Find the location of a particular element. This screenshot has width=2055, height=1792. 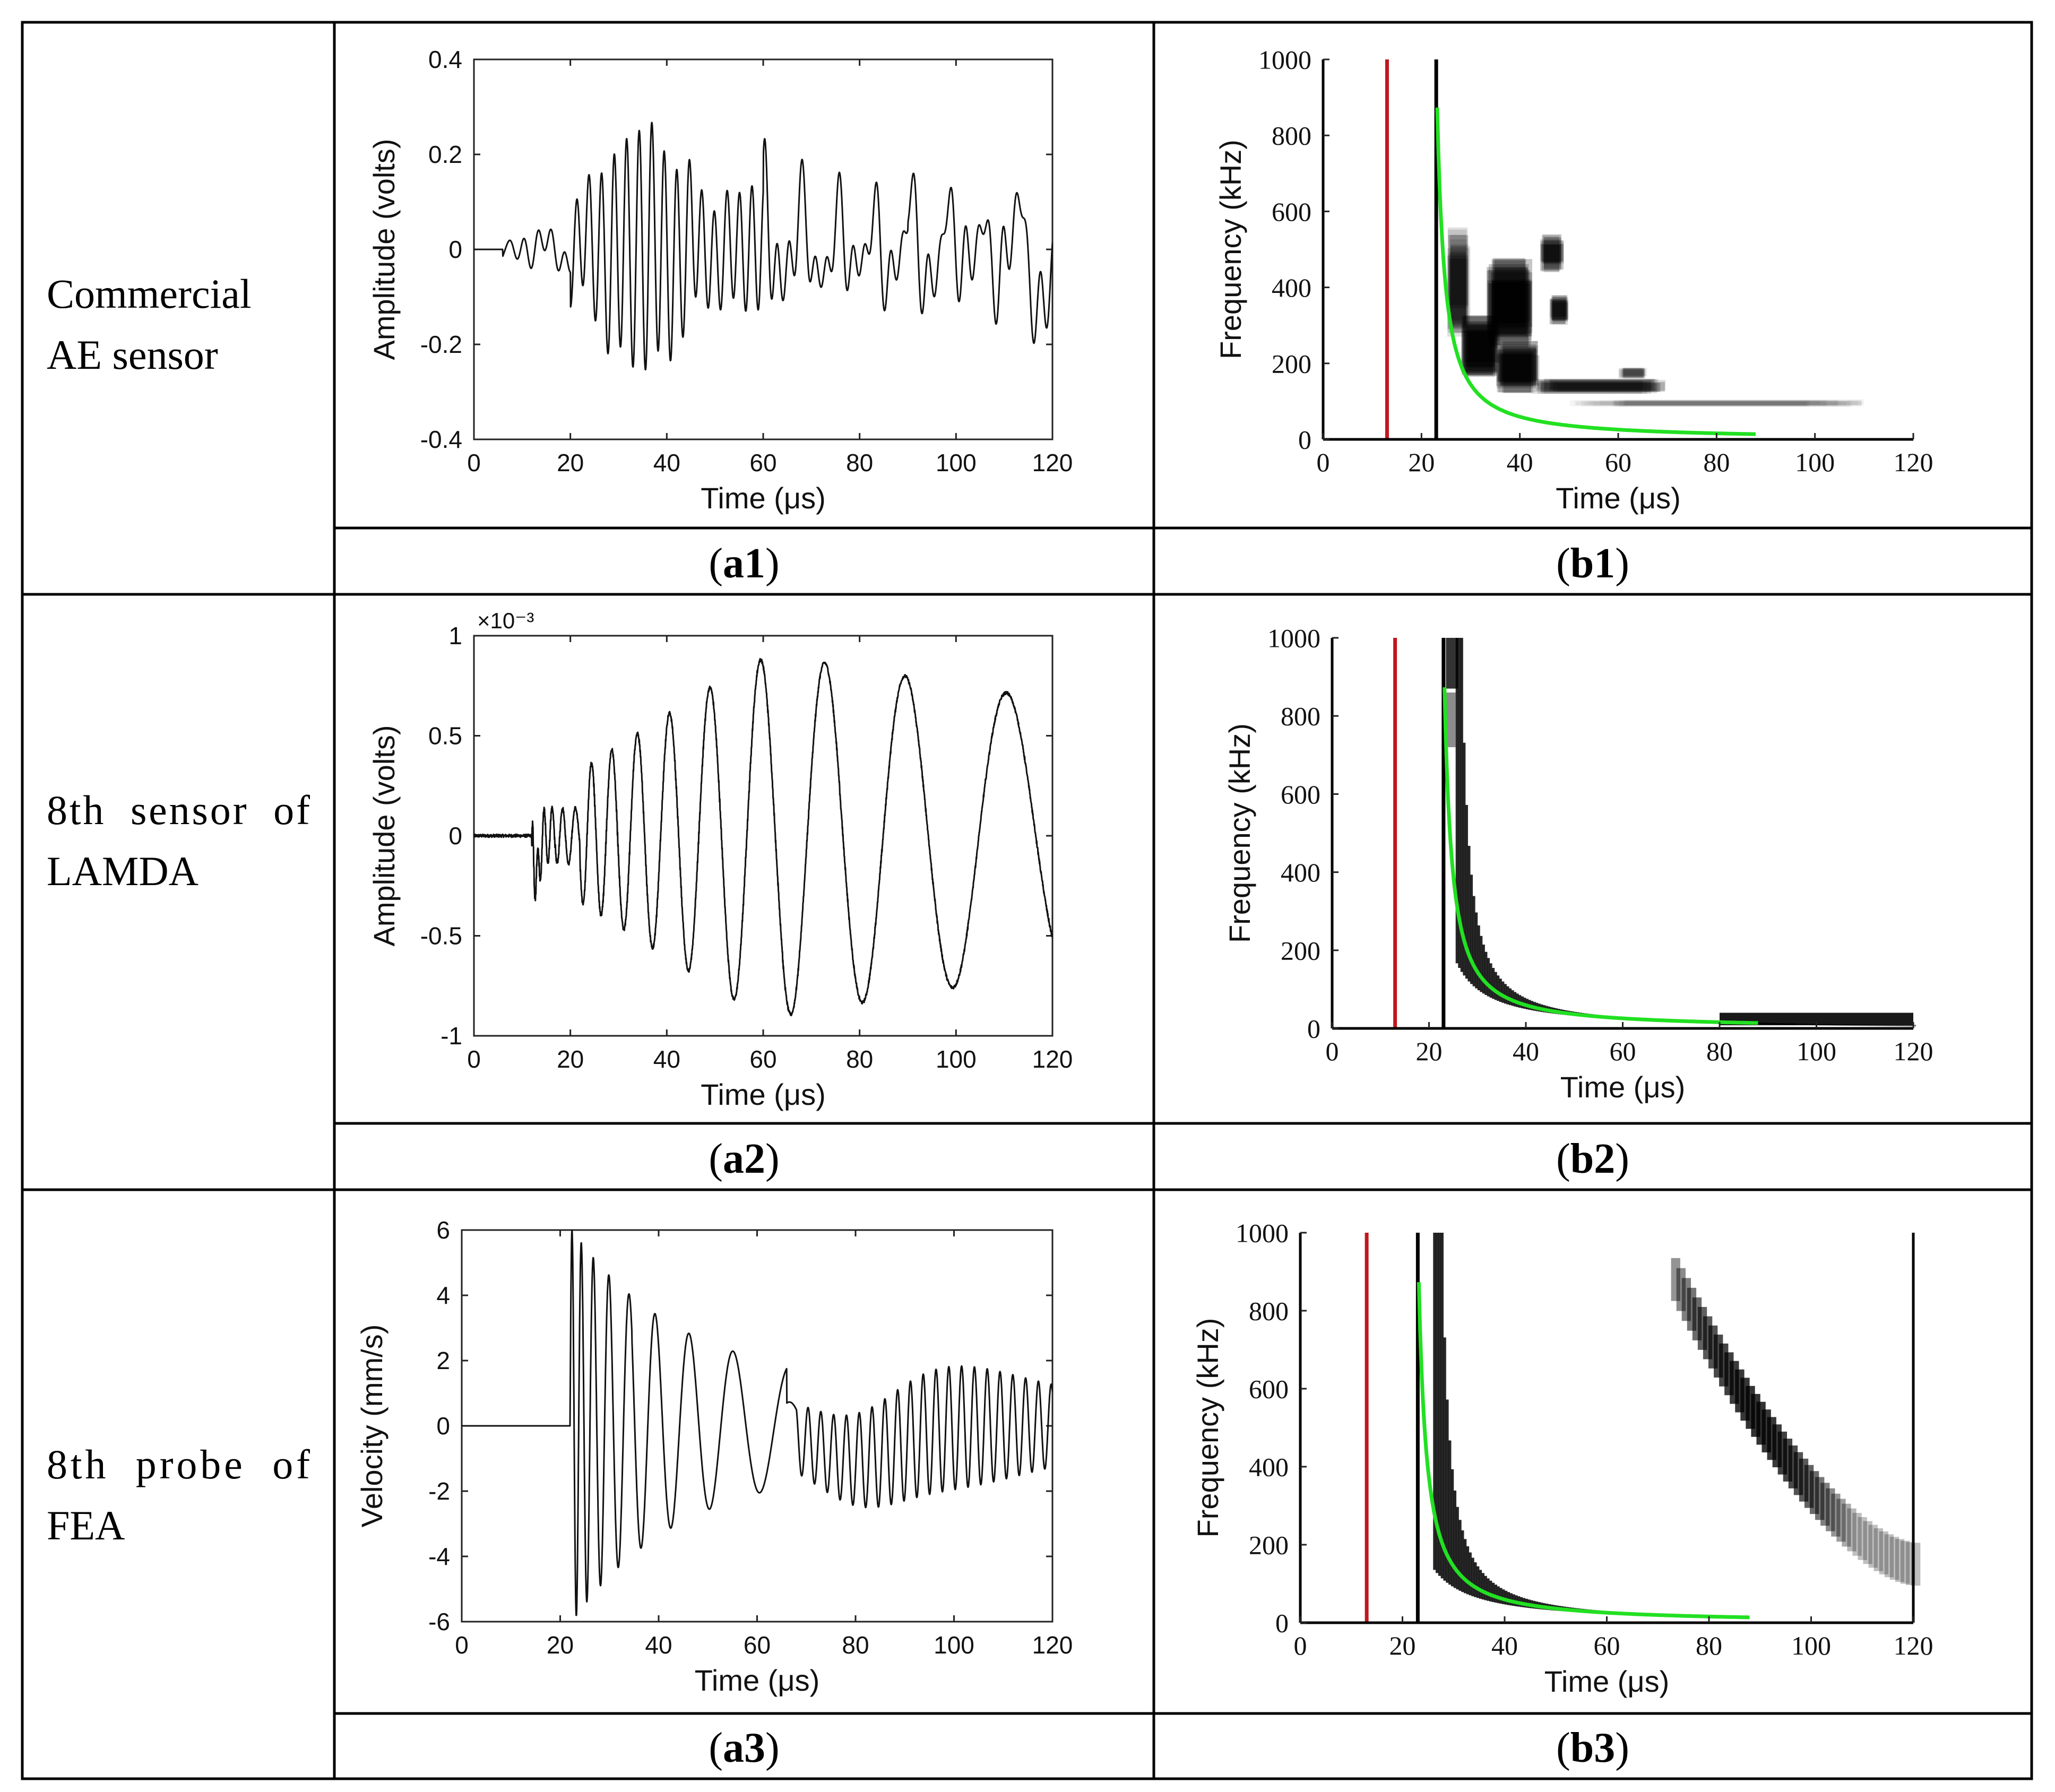

y-tick-label: -4 is located at coordinates (439, 1557).